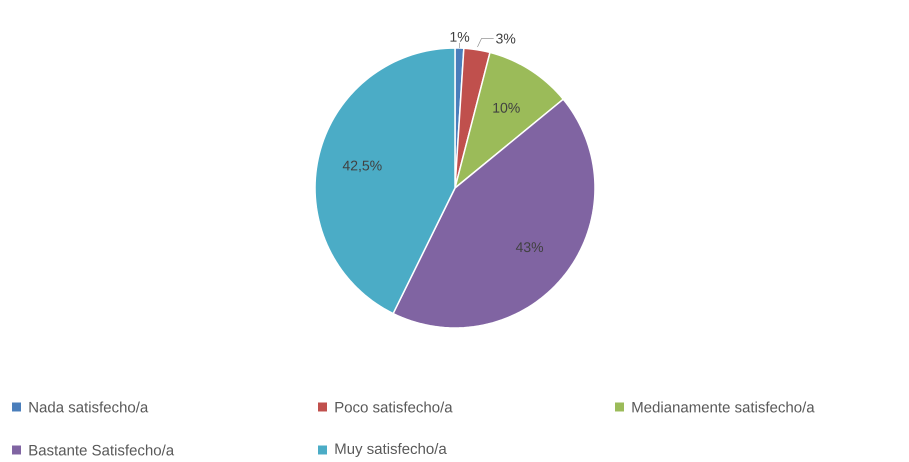 This screenshot has width=909, height=462. Describe the element at coordinates (460, 37) in the screenshot. I see `data-label: 1%` at that location.